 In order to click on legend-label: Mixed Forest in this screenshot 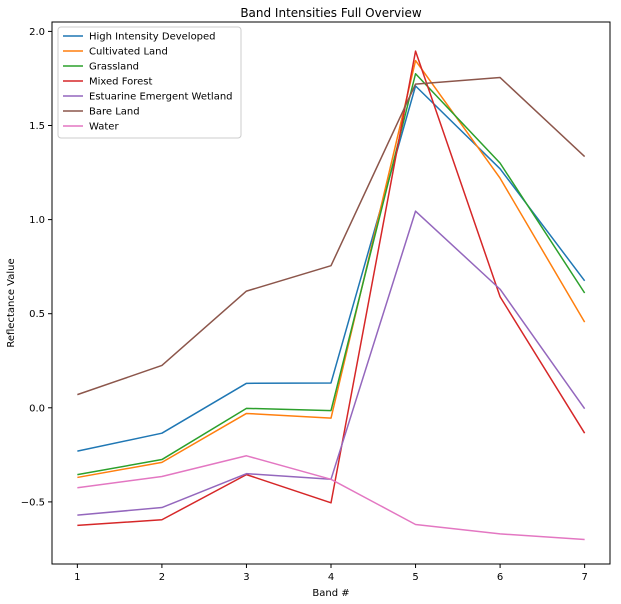, I will do `click(120, 82)`.